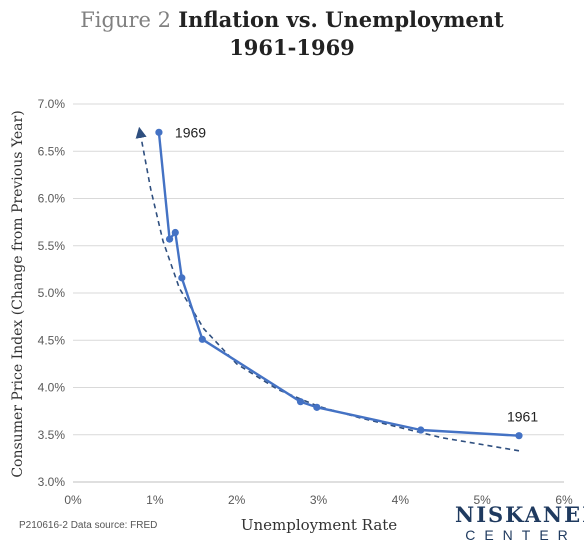 The width and height of the screenshot is (584, 553). I want to click on annotation-label: 1961, so click(522, 417).